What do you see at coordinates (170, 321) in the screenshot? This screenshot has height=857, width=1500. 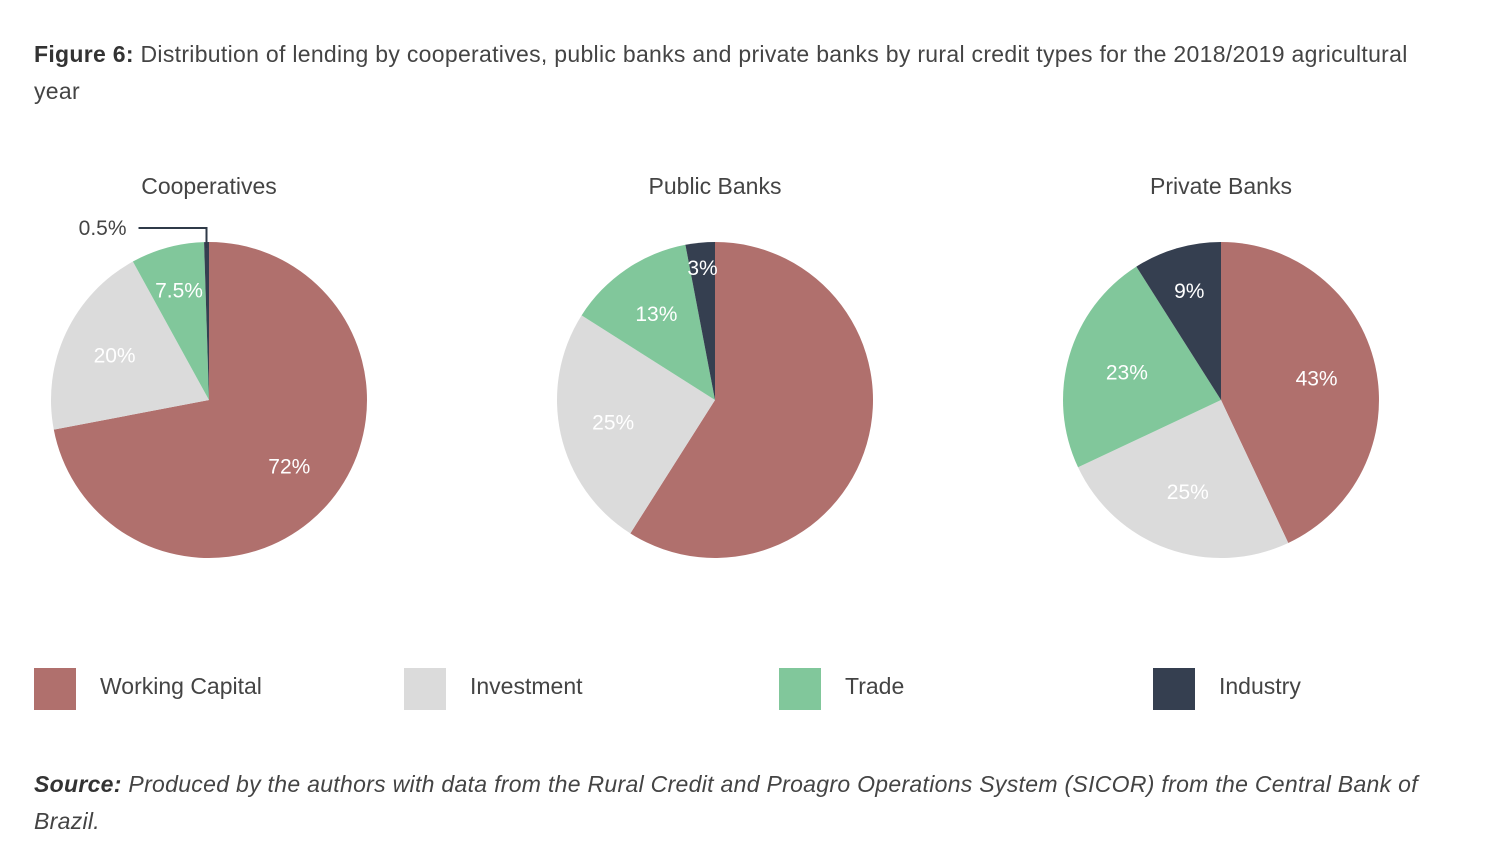 I see `cooperatives-slice-trade` at bounding box center [170, 321].